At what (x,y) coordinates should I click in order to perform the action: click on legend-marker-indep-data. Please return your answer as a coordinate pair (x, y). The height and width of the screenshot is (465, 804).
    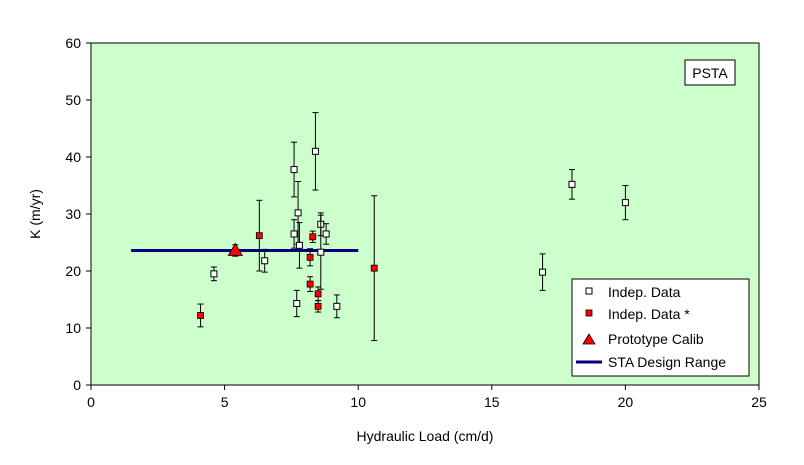
    Looking at the image, I should click on (589, 291).